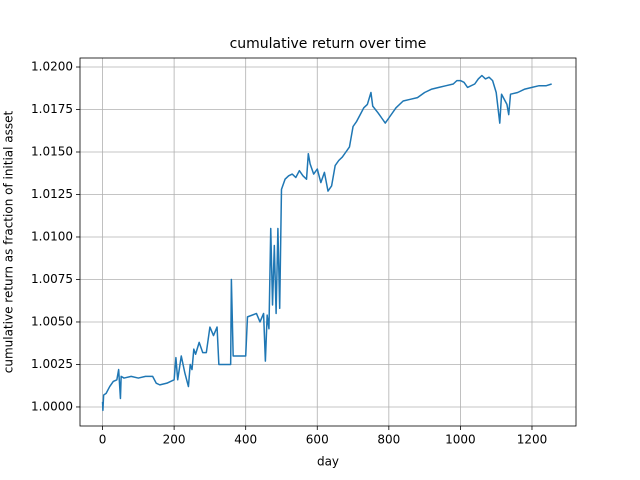 The height and width of the screenshot is (480, 640). Describe the element at coordinates (52, 67) in the screenshot. I see `y-tick-label: 1.0200` at that location.